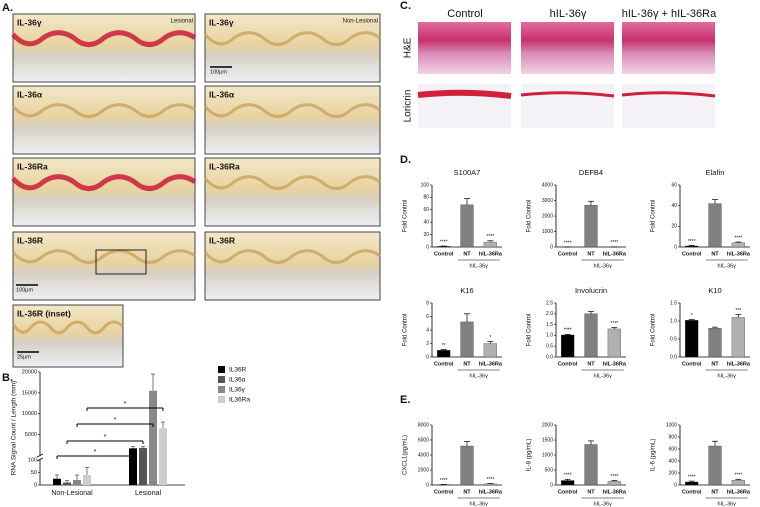 Image resolution: width=760 pixels, height=507 pixels. I want to click on y-axis-label: RNA Signal Count / Length (mm), so click(14, 428).